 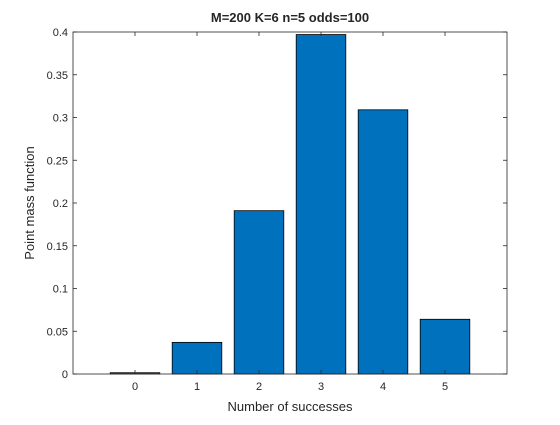 I want to click on y-tick-label-1: 0.05, so click(x=57, y=332).